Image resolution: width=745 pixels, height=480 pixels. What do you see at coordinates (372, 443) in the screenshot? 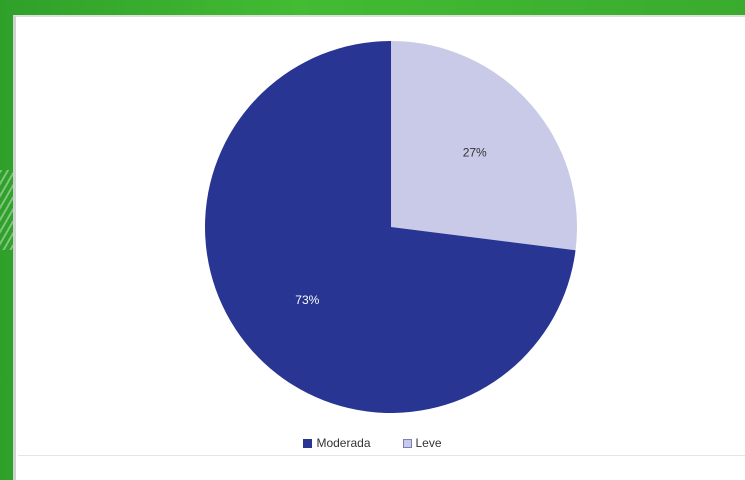
I see `chart-legend: Moderada Leve` at bounding box center [372, 443].